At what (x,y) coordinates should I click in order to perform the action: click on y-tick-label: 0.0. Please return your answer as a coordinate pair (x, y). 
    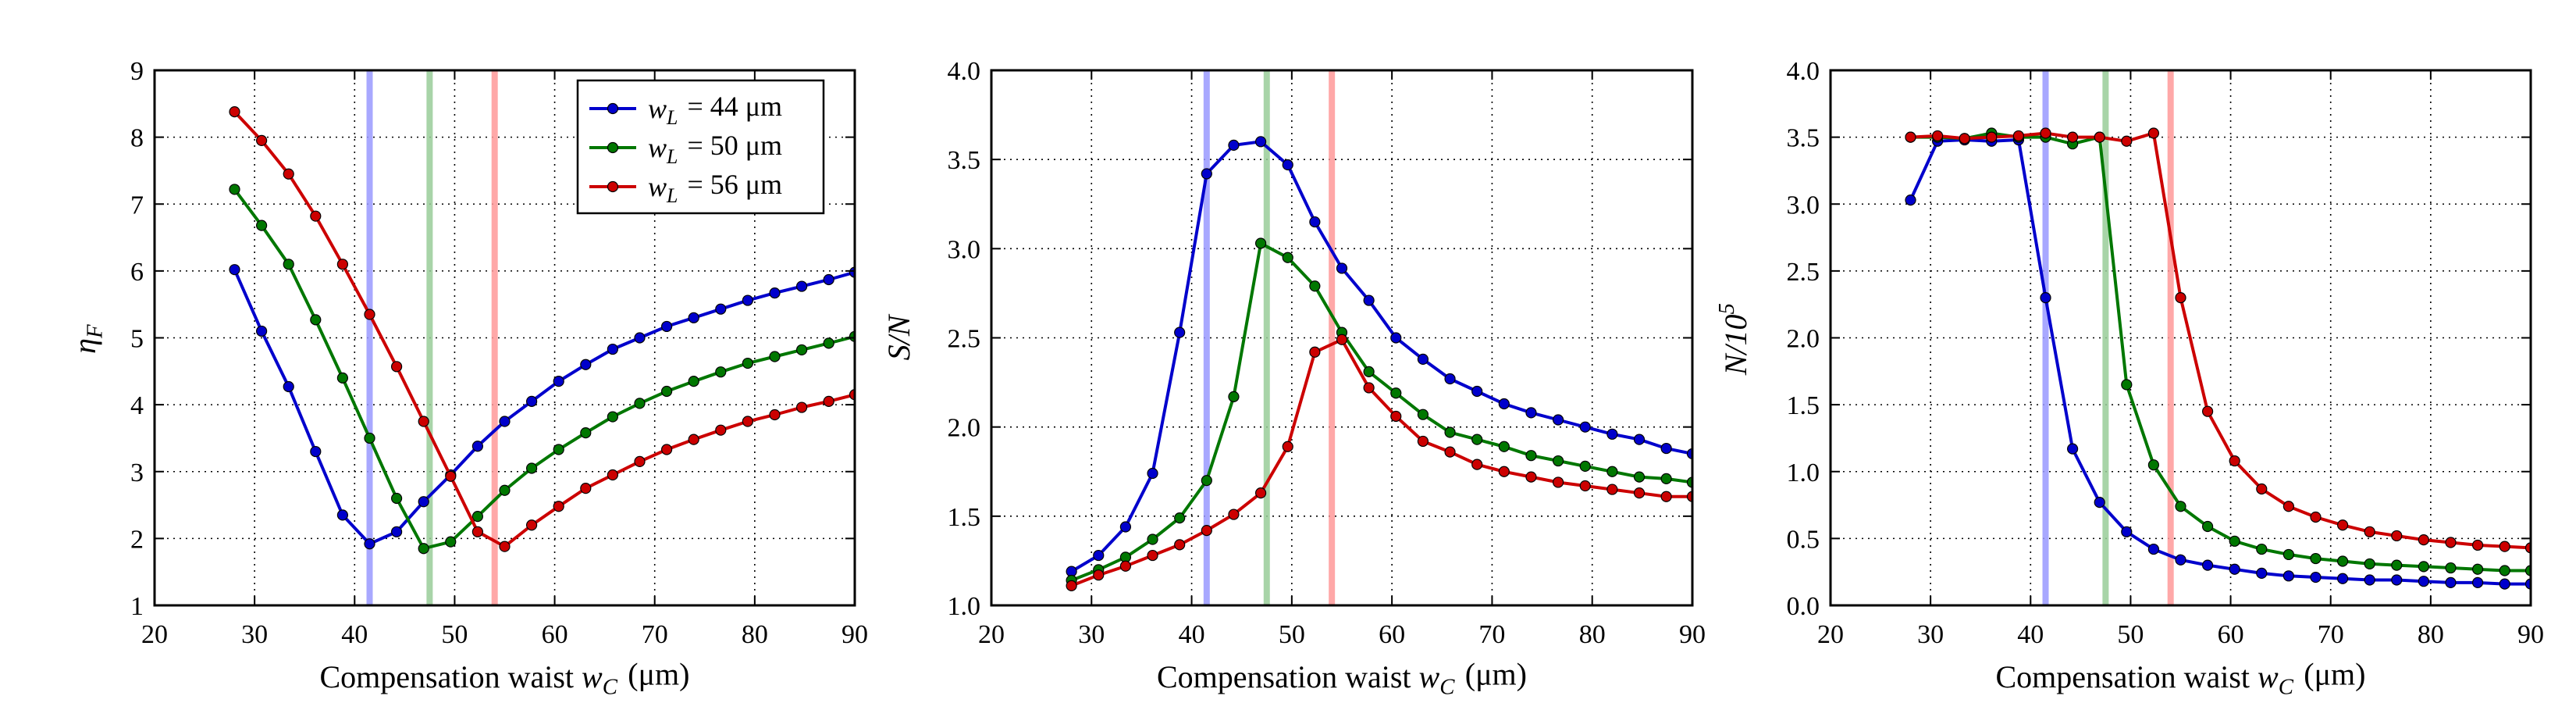
    Looking at the image, I should click on (1803, 606).